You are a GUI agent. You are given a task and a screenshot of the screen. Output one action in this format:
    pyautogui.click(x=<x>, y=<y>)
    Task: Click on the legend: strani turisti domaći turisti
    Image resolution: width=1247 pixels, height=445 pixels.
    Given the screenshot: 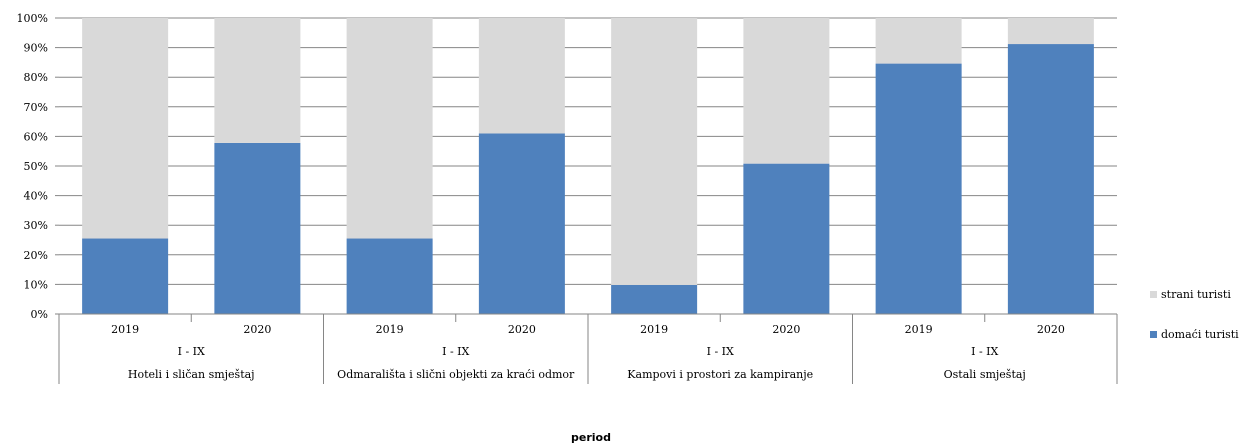 What is the action you would take?
    pyautogui.click(x=1194, y=314)
    